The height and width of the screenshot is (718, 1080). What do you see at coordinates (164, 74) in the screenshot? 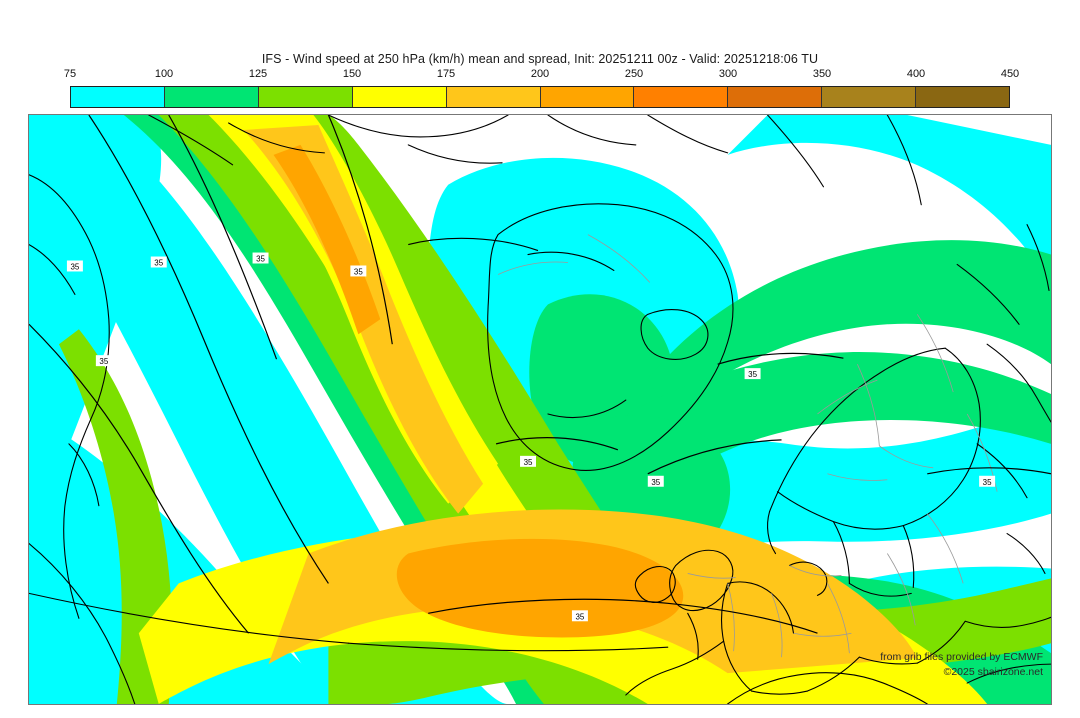
I see `colorbar-tick-100: 100` at bounding box center [164, 74].